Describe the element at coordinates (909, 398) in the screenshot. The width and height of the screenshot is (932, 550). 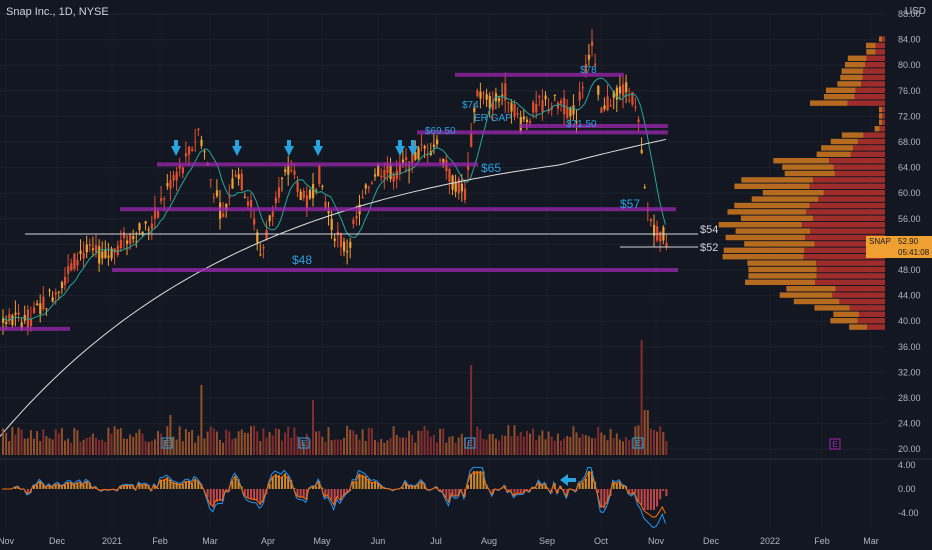
I see `price-tick-label: 28.00` at that location.